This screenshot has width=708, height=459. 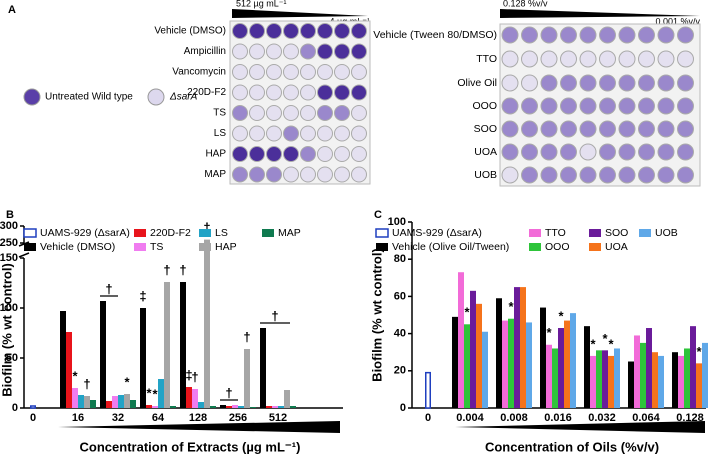 What do you see at coordinates (397, 222) in the screenshot?
I see `y-tick-label: 100` at bounding box center [397, 222].